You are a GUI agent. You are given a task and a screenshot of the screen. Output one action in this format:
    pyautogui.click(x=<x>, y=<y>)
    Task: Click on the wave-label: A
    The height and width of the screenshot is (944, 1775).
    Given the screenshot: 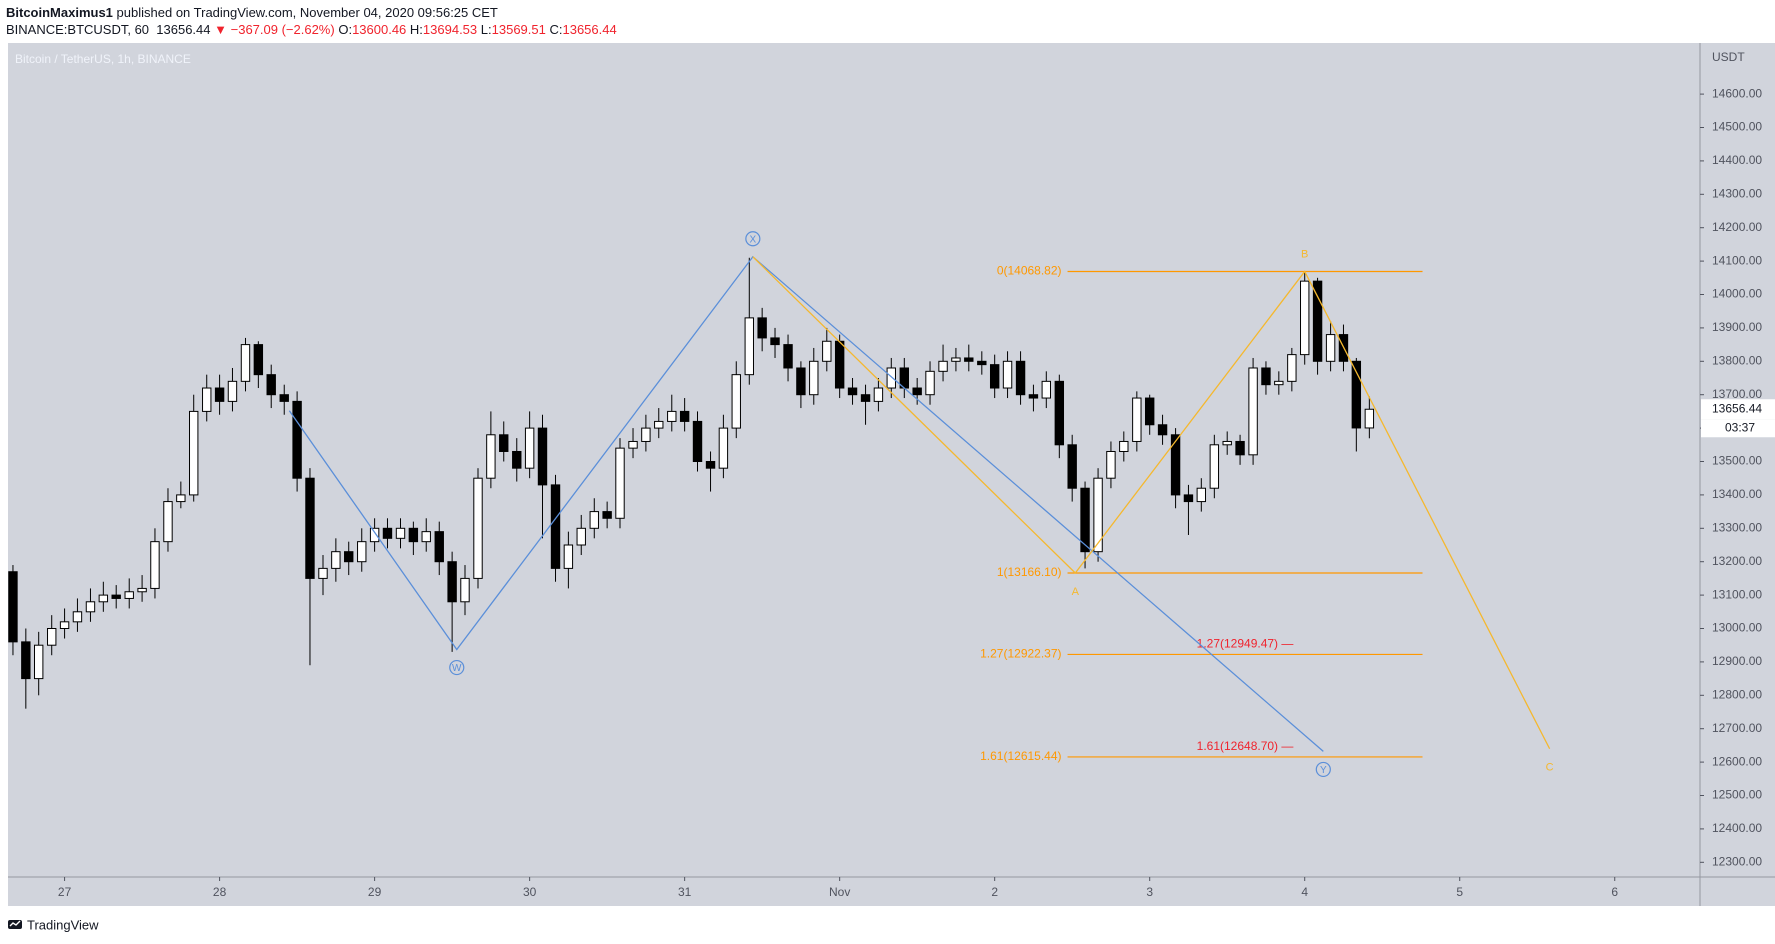 What is the action you would take?
    pyautogui.click(x=1076, y=592)
    